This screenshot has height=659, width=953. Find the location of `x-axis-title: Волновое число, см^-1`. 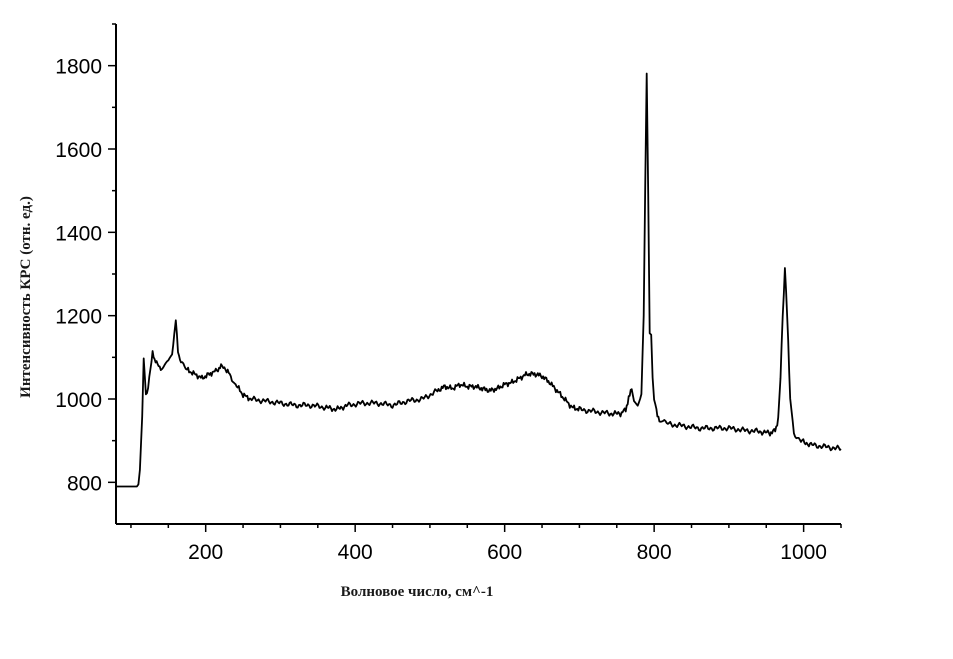

x-axis-title: Волновое число, см^-1 is located at coordinates (417, 592).